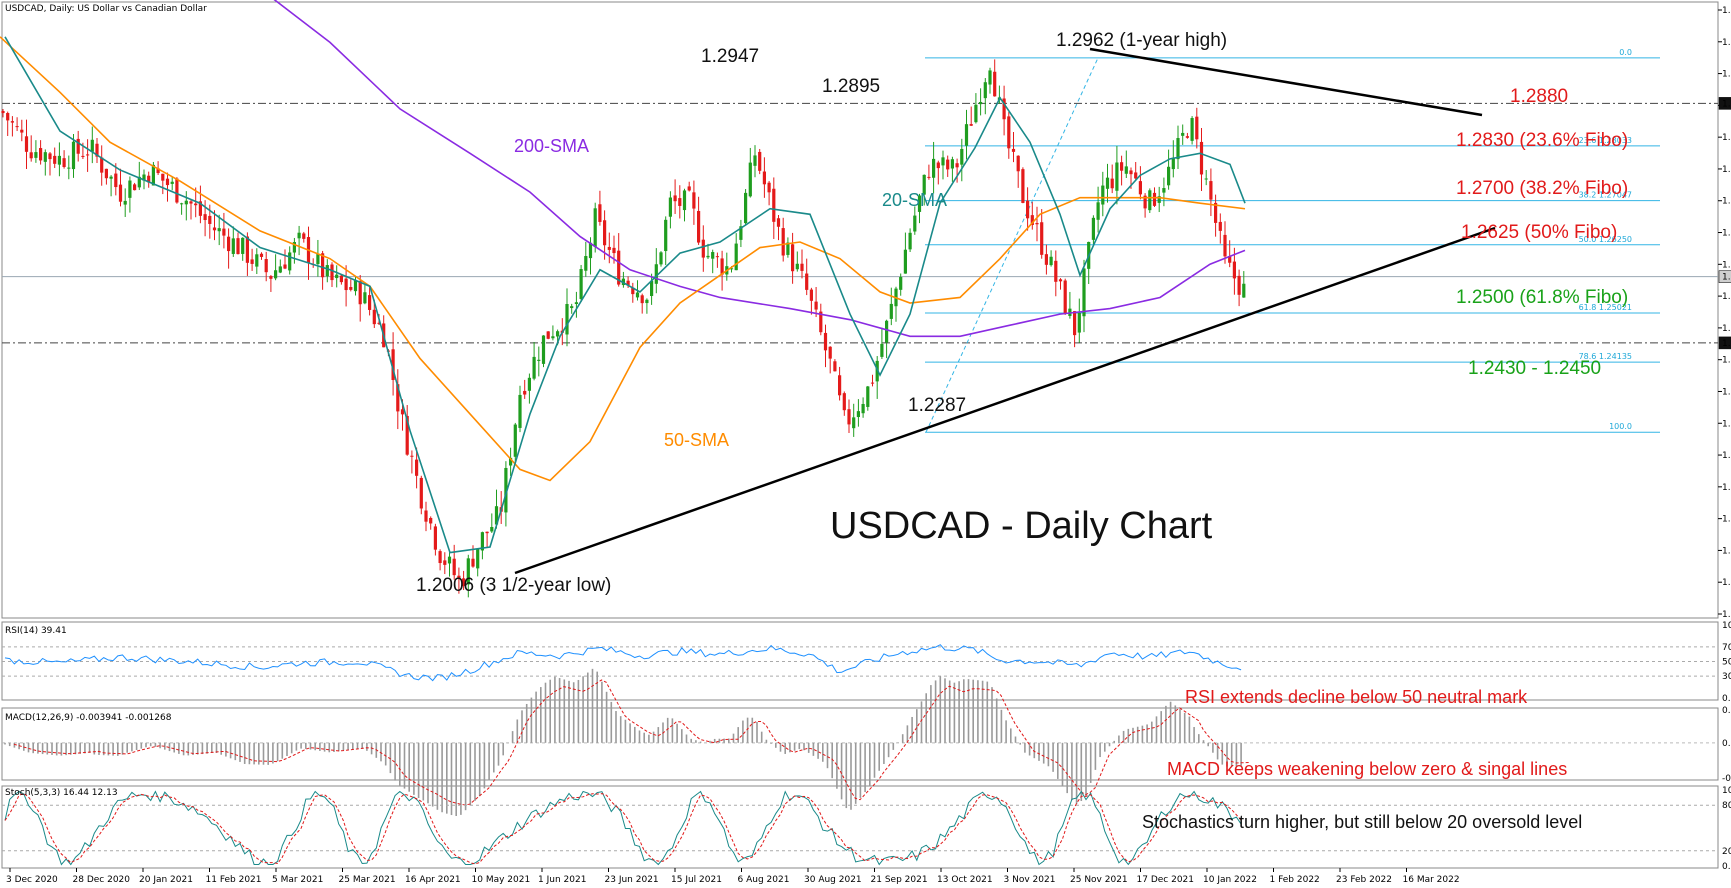 This screenshot has width=1731, height=888. Describe the element at coordinates (297, 880) in the screenshot. I see `date-tick-label: 5 Mar 2021` at that location.